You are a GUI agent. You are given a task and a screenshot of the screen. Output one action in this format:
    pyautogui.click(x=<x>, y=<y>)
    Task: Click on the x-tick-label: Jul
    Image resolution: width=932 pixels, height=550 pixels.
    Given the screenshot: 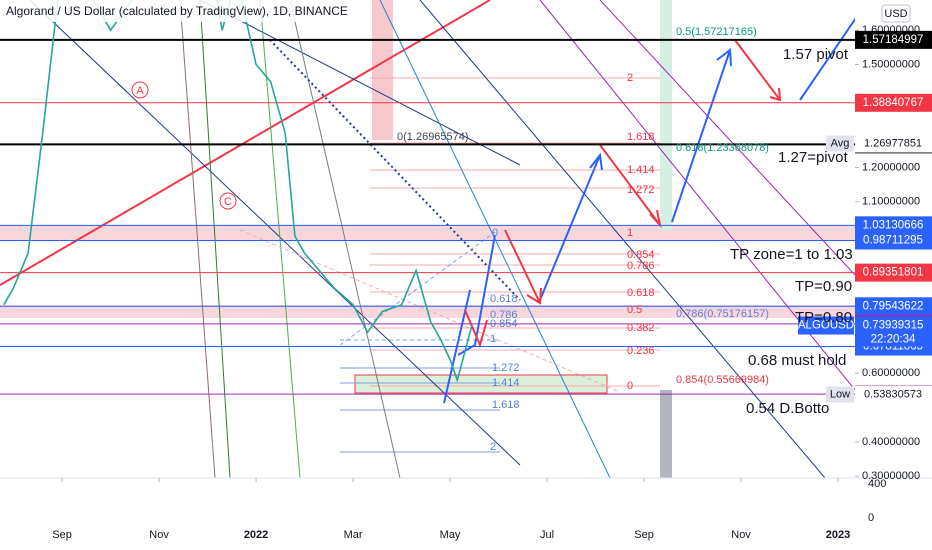 What is the action you would take?
    pyautogui.click(x=547, y=535)
    